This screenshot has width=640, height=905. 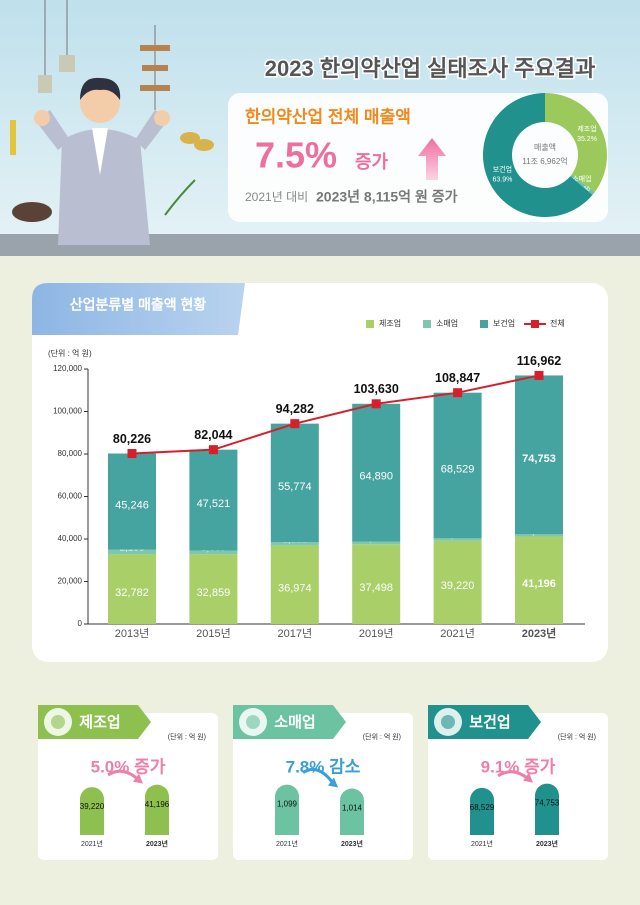 I want to click on mini-title: 소매업, so click(x=294, y=722).